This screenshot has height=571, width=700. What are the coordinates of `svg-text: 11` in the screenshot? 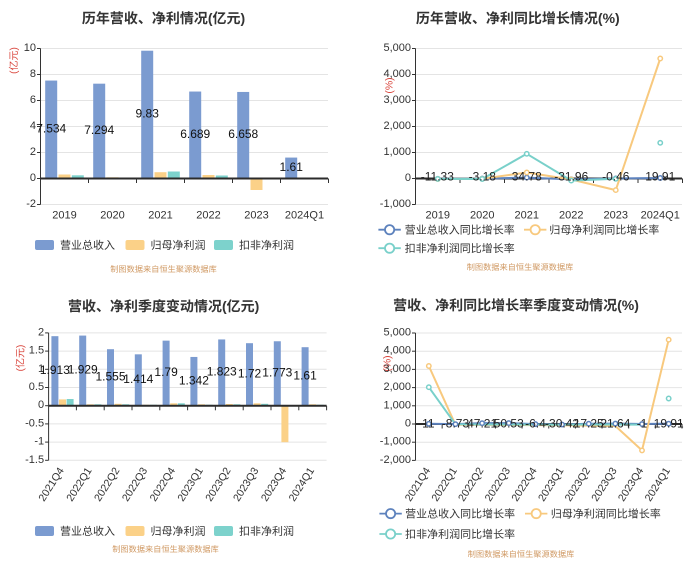 It's located at (428, 424).